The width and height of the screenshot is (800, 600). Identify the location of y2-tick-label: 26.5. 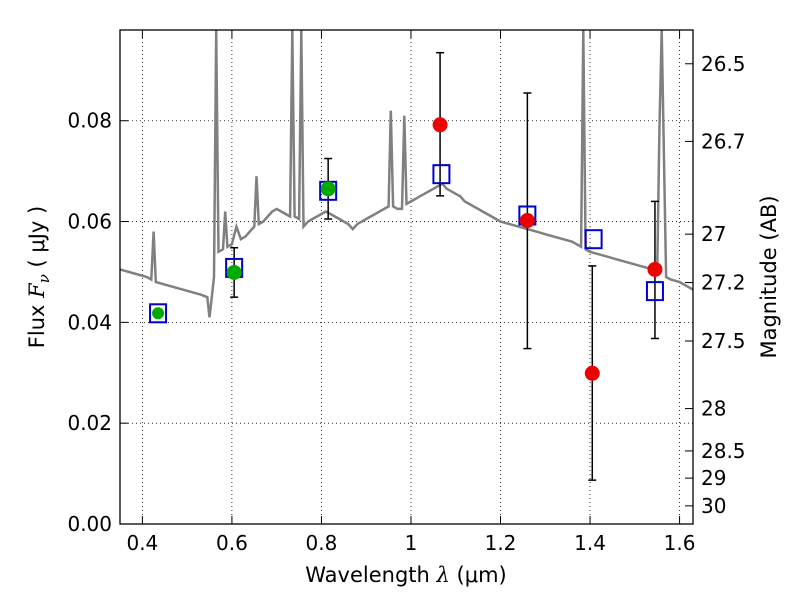
(723, 64).